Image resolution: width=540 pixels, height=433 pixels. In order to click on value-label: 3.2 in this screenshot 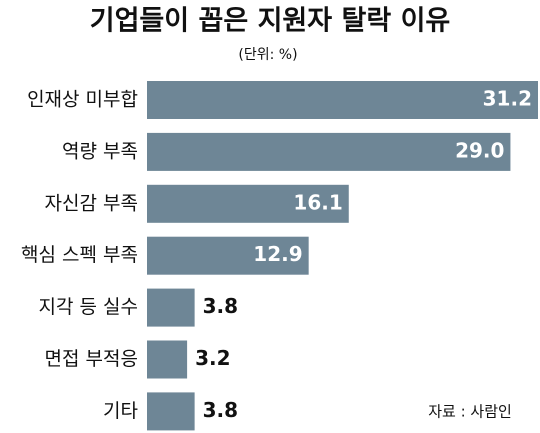, I will do `click(212, 358)`.